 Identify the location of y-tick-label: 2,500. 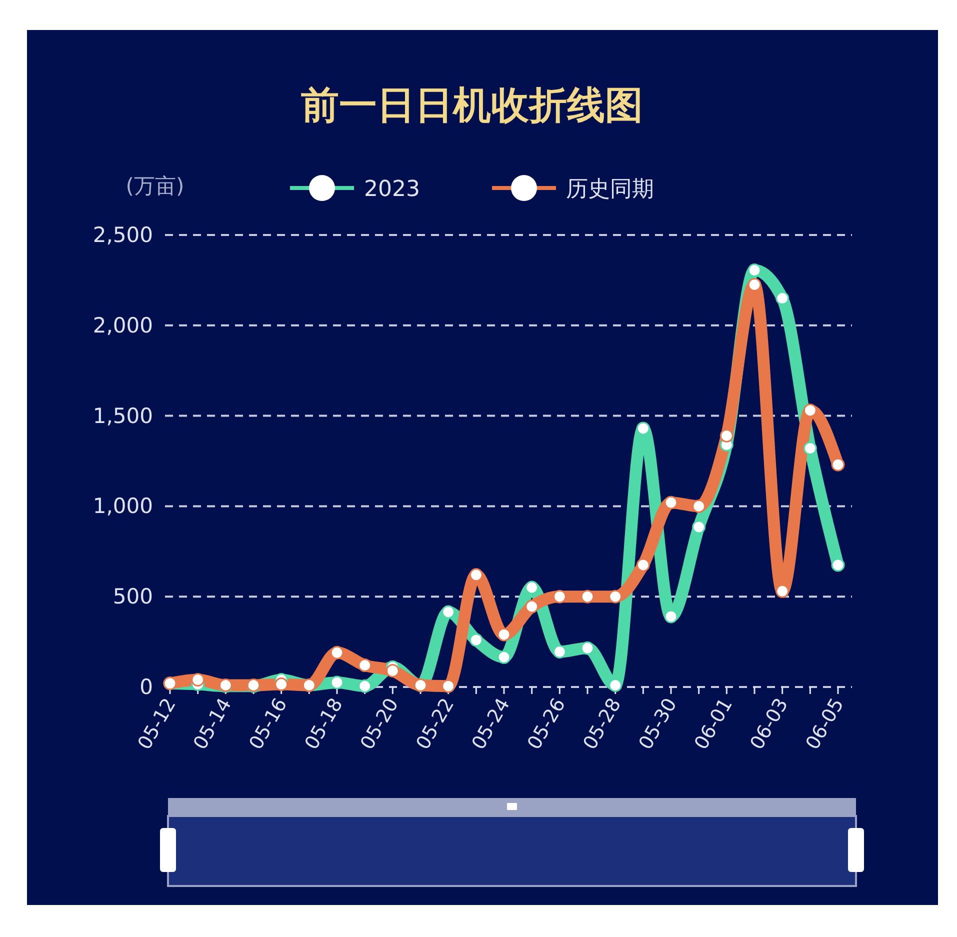
(122, 235).